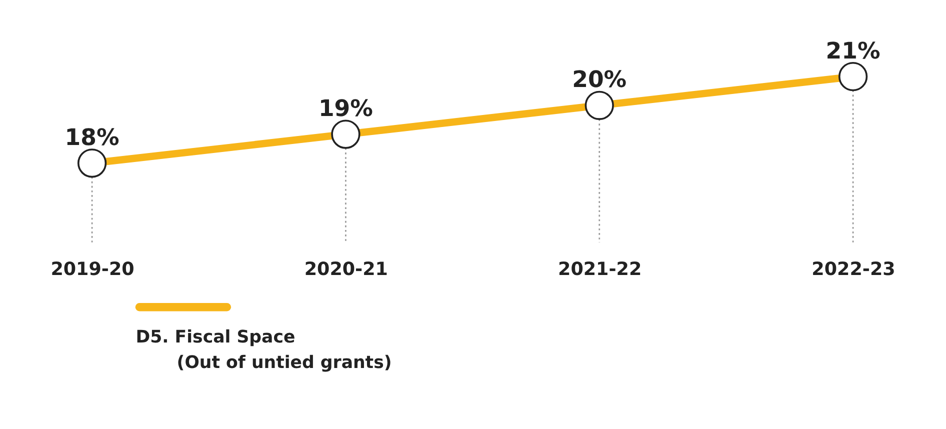 This screenshot has width=946, height=429. What do you see at coordinates (853, 51) in the screenshot?
I see `data-label: 21%` at bounding box center [853, 51].